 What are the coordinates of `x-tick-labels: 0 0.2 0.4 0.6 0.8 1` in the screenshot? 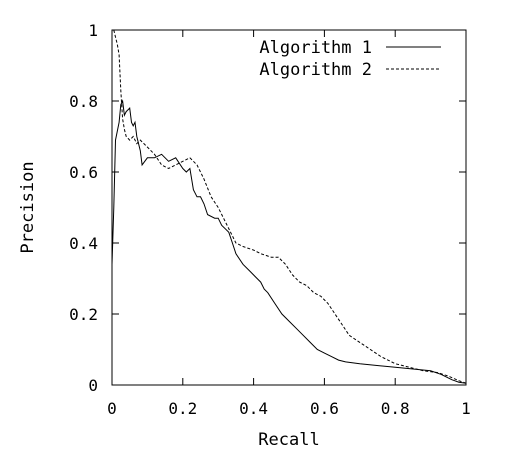 It's located at (289, 408).